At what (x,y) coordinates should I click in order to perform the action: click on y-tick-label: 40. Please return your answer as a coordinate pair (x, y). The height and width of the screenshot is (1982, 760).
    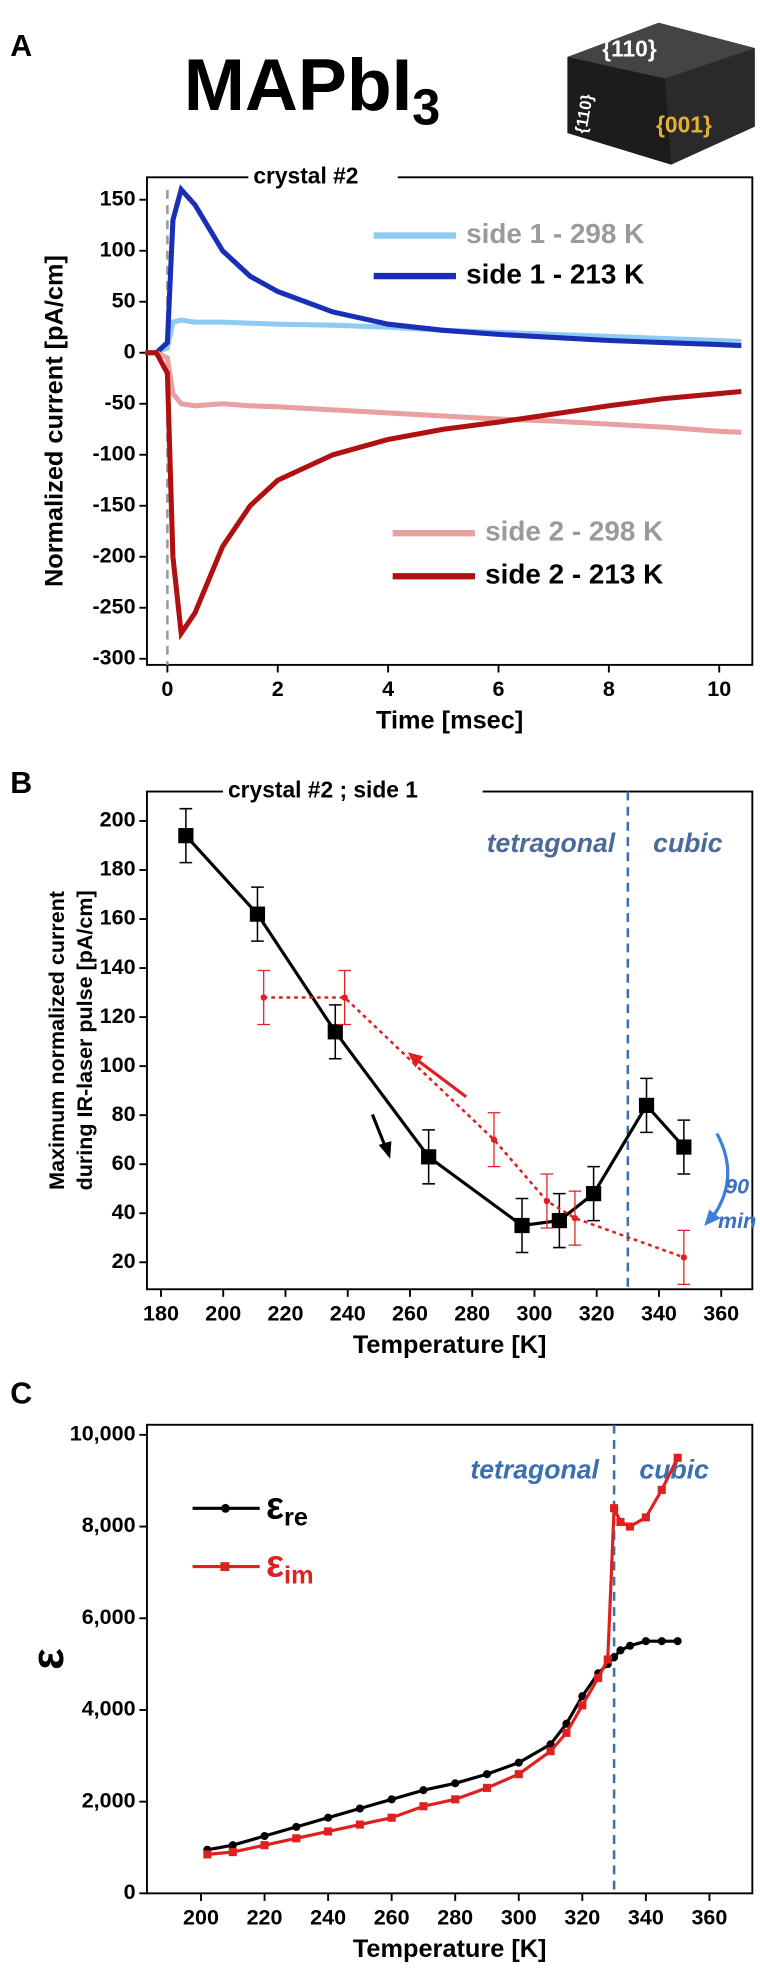
    Looking at the image, I should click on (124, 1212).